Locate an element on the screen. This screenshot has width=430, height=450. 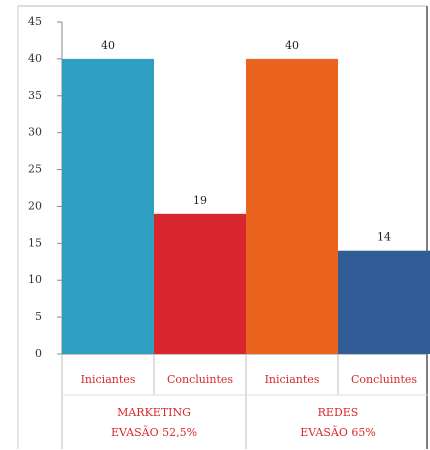
x-group-sublabel: EVASÃO 65% is located at coordinates (338, 432).